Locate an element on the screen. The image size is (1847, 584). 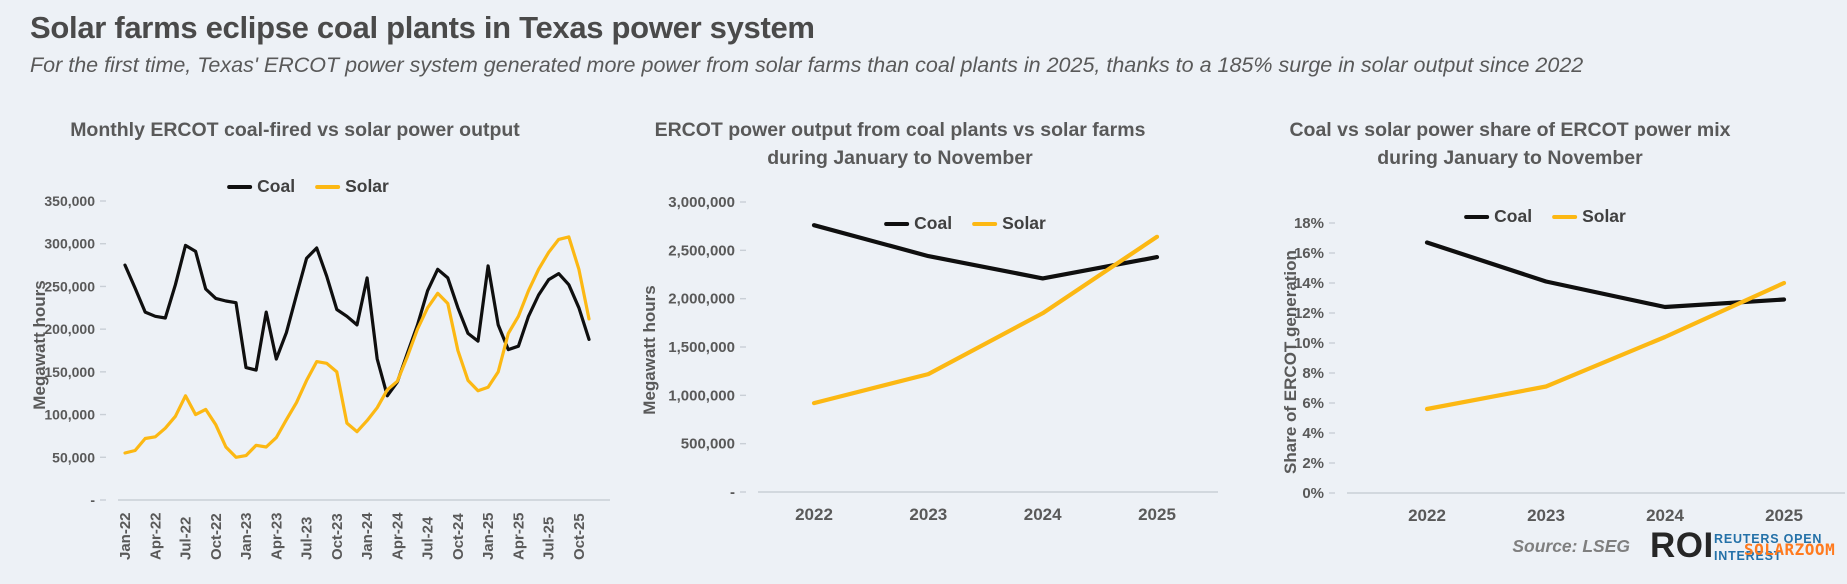
svg-text: Jan-25 is located at coordinates (488, 536).